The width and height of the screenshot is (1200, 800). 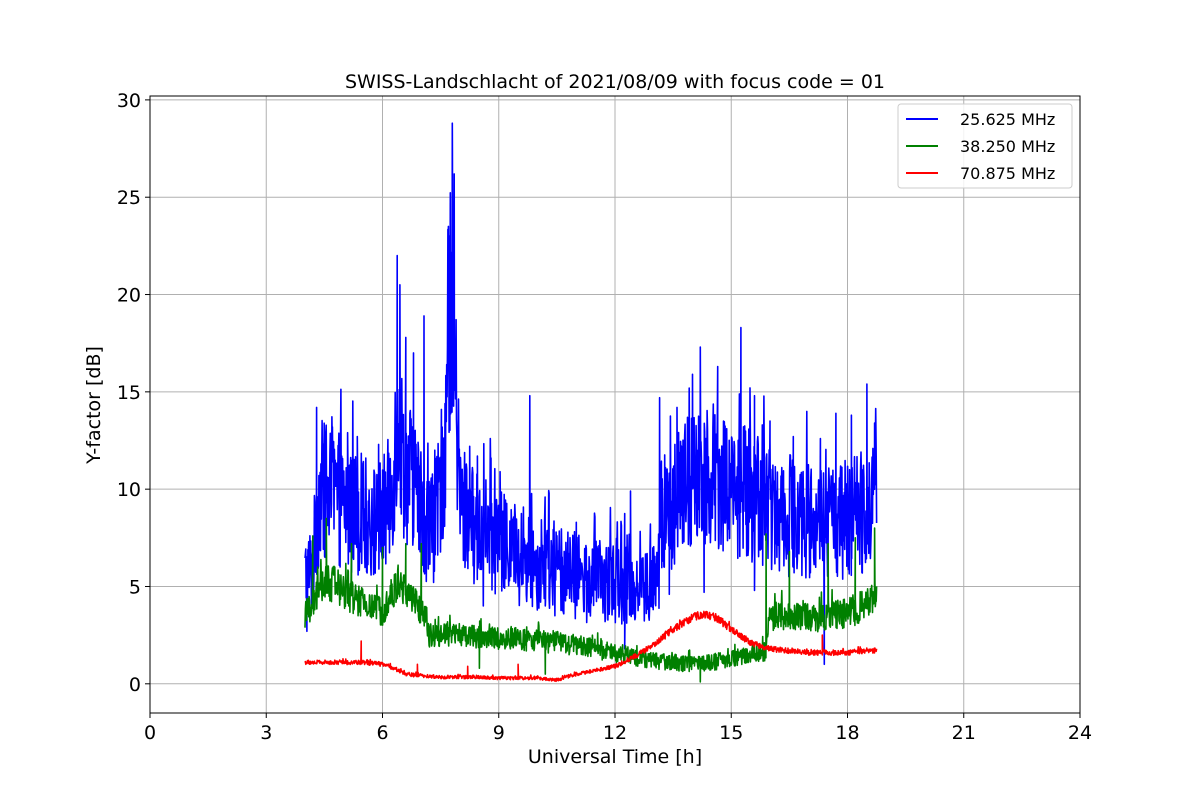 I want to click on y-tick-label: 25, so click(x=129, y=198).